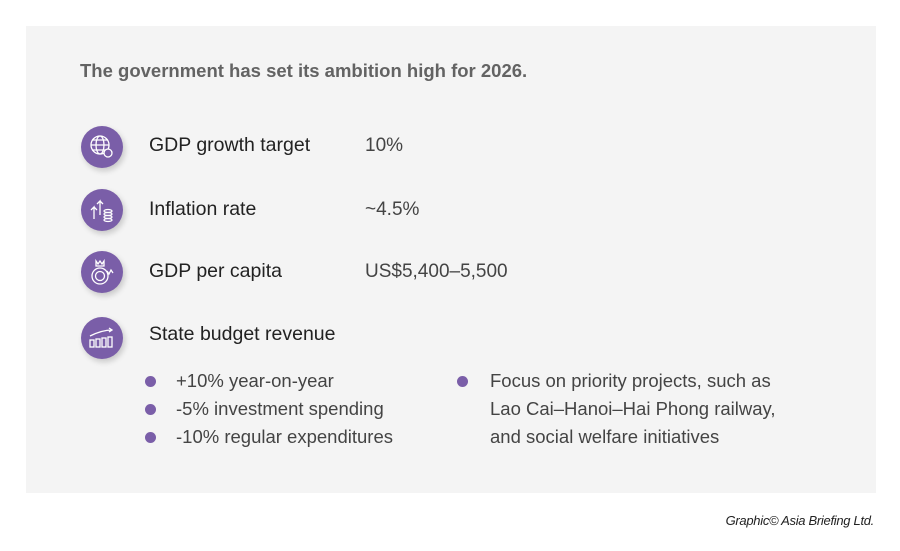 The width and height of the screenshot is (900, 551). What do you see at coordinates (102, 147) in the screenshot?
I see `globe-search-icon` at bounding box center [102, 147].